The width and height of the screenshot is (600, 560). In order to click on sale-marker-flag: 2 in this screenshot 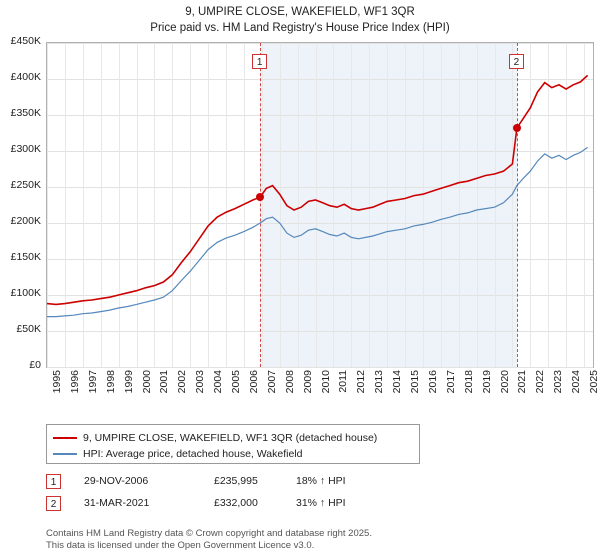, I will do `click(516, 61)`.